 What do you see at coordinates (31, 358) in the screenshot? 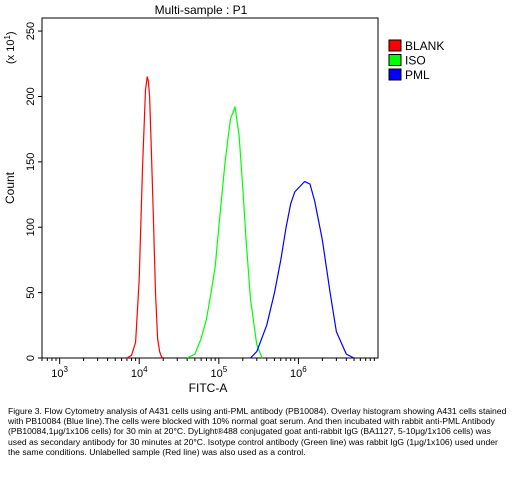
I see `y-tick-label: 0` at bounding box center [31, 358].